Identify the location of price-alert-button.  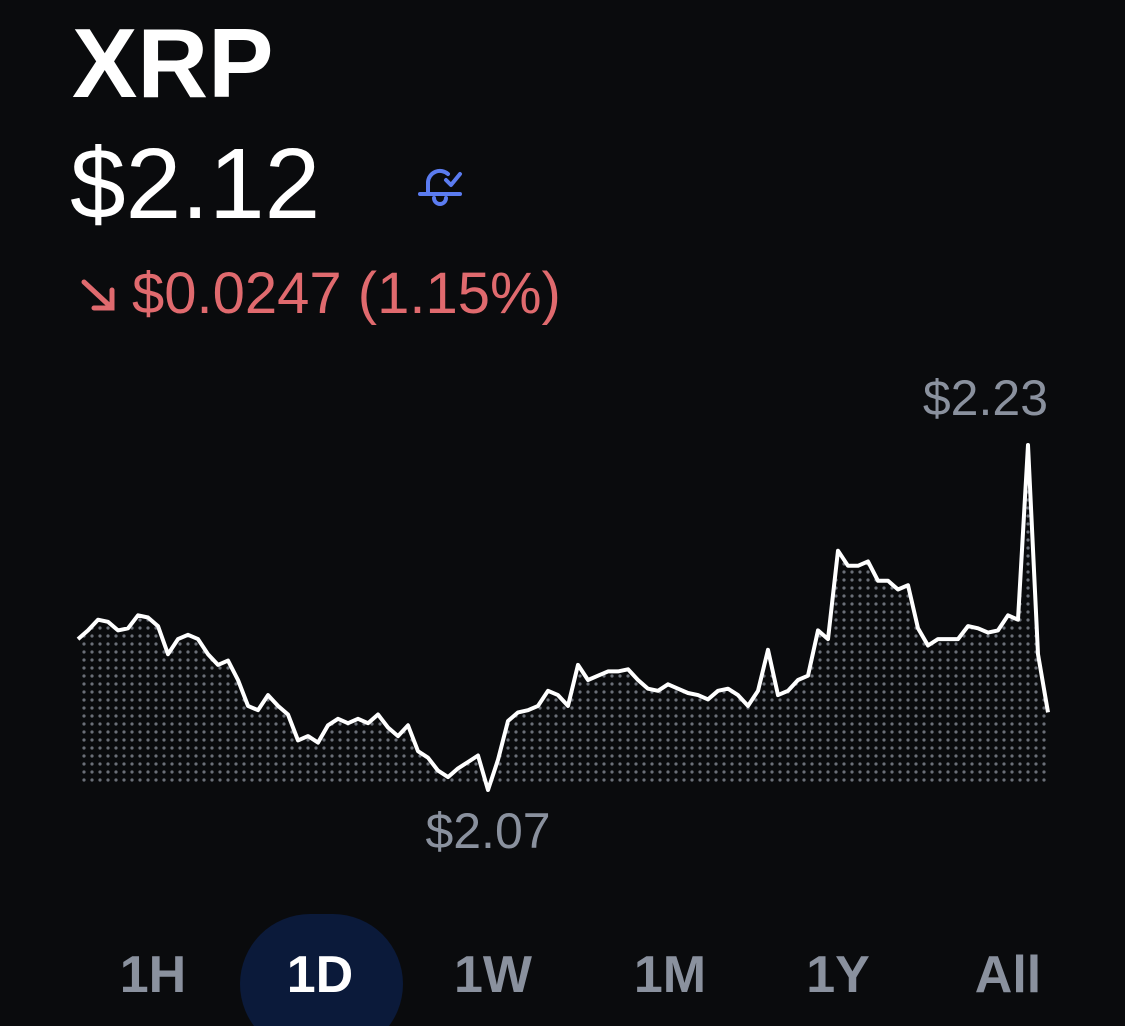
(440, 187).